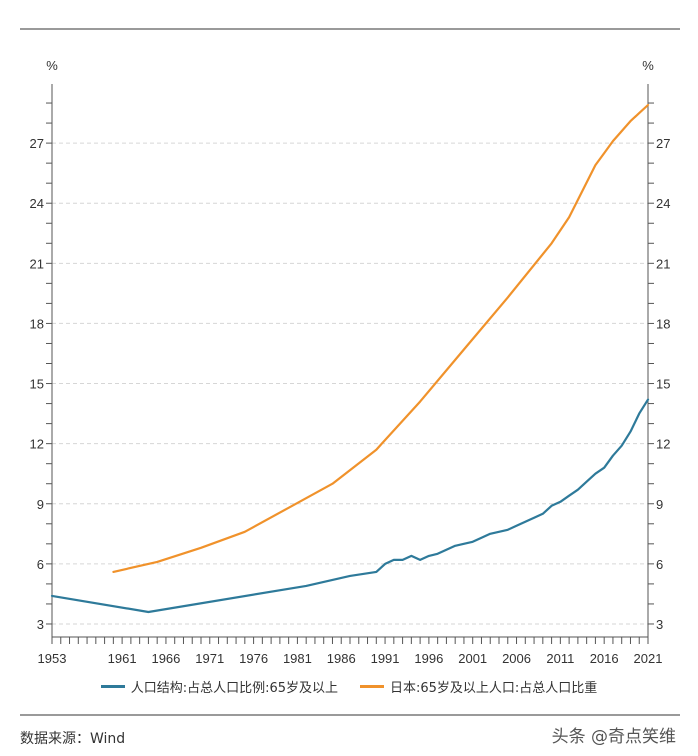 This screenshot has width=698, height=756. I want to click on x-tick-label: 1953, so click(52, 658).